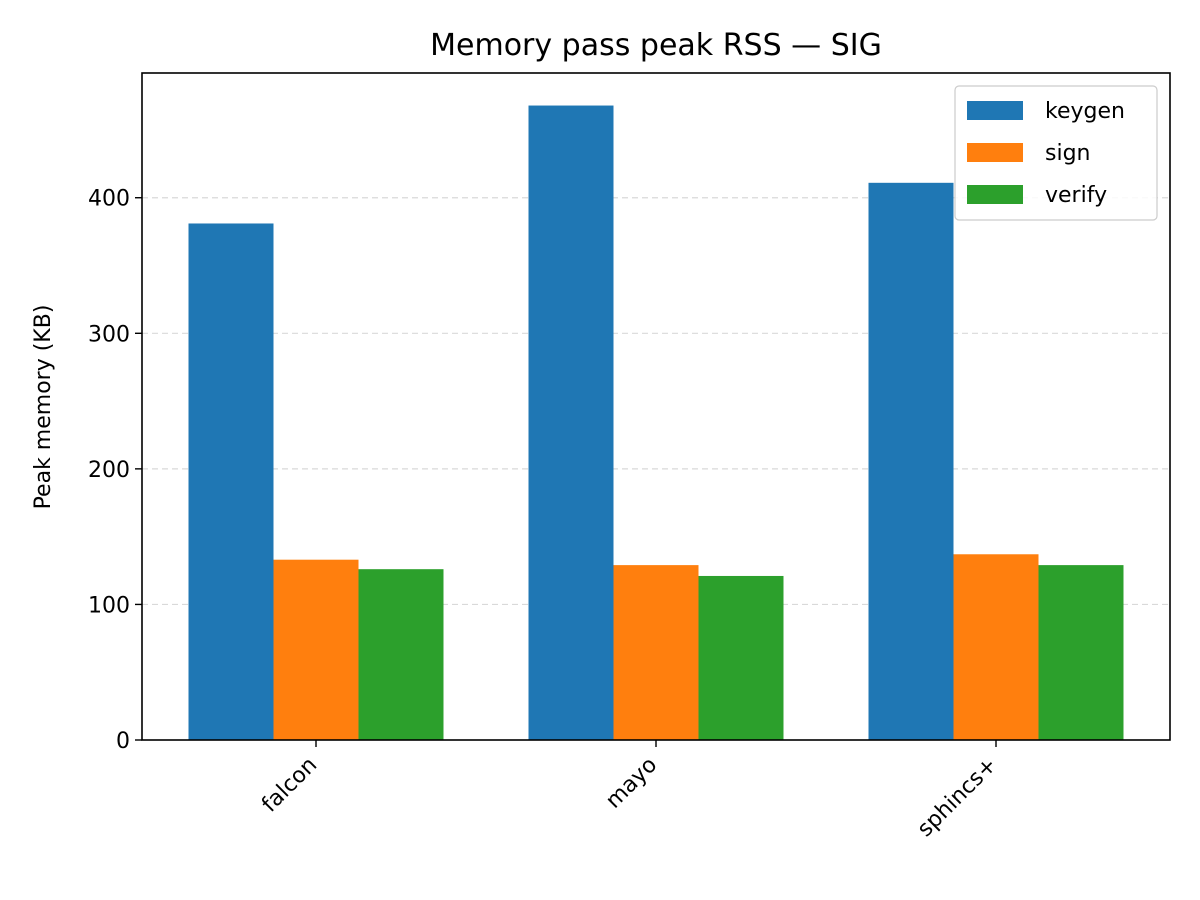  Describe the element at coordinates (123, 741) in the screenshot. I see `y-tick-label: 0` at that location.